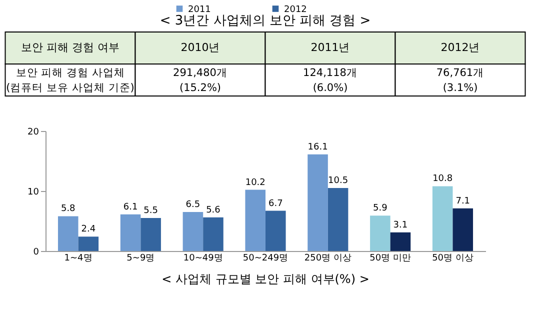 The width and height of the screenshot is (550, 334). Describe the element at coordinates (88, 229) in the screenshot. I see `data-label: 2.4` at that location.